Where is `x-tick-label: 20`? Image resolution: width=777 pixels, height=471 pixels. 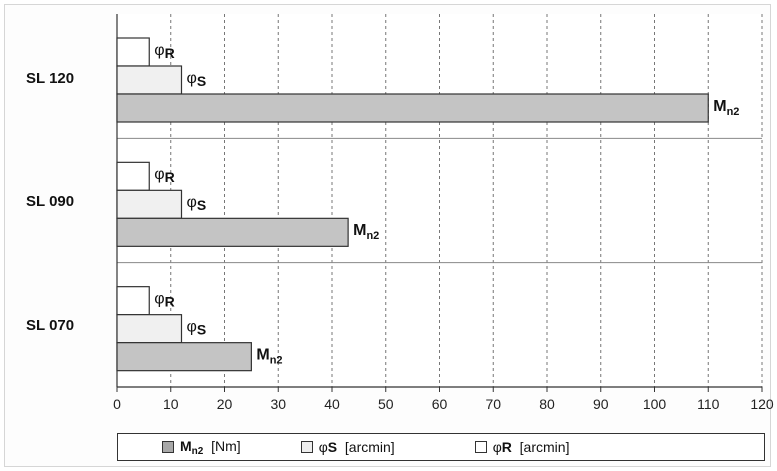
x-tick-label: 20 is located at coordinates (225, 404).